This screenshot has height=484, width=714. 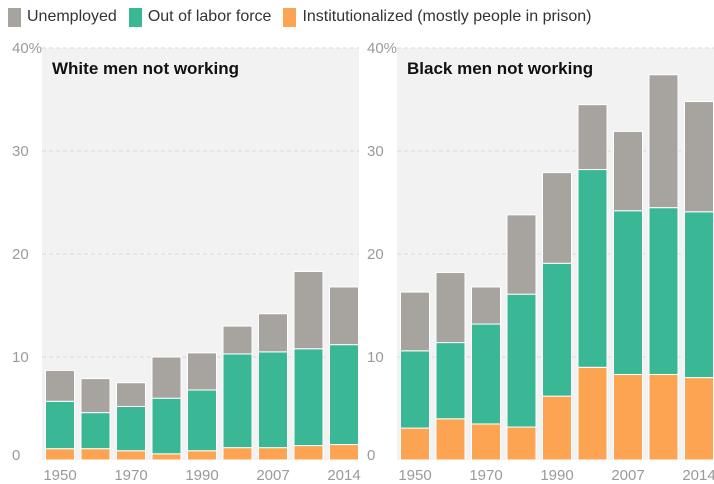 I want to click on legend-label-unemployed: Unemployed, so click(x=72, y=16).